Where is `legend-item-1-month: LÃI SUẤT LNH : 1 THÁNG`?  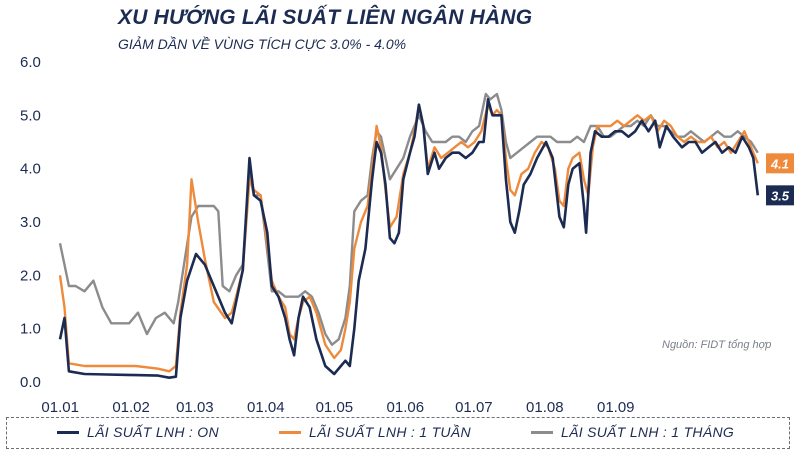 legend-item-1-month: LÃI SUẤT LNH : 1 THÁNG is located at coordinates (632, 432).